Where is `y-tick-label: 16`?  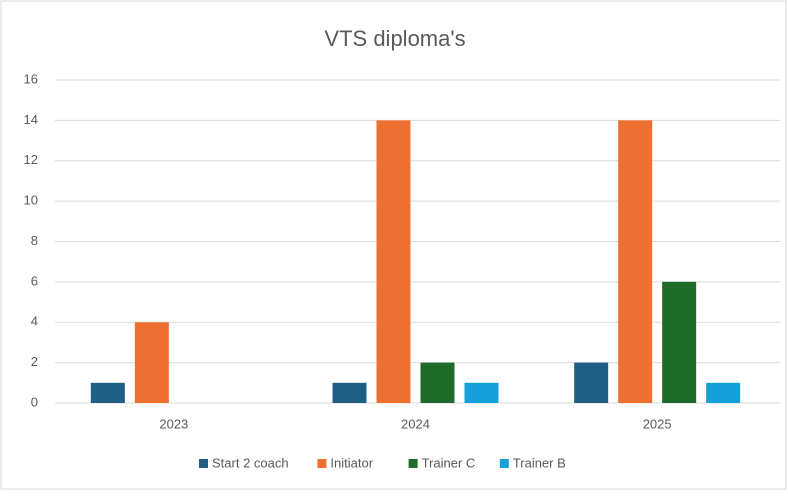 y-tick-label: 16 is located at coordinates (31, 78).